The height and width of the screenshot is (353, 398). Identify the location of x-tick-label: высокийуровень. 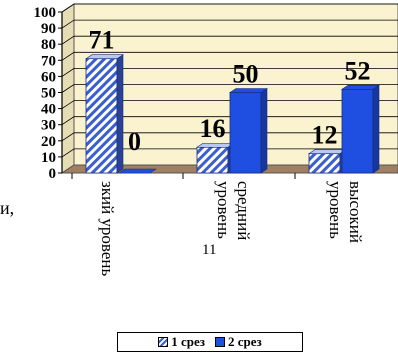
(345, 212).